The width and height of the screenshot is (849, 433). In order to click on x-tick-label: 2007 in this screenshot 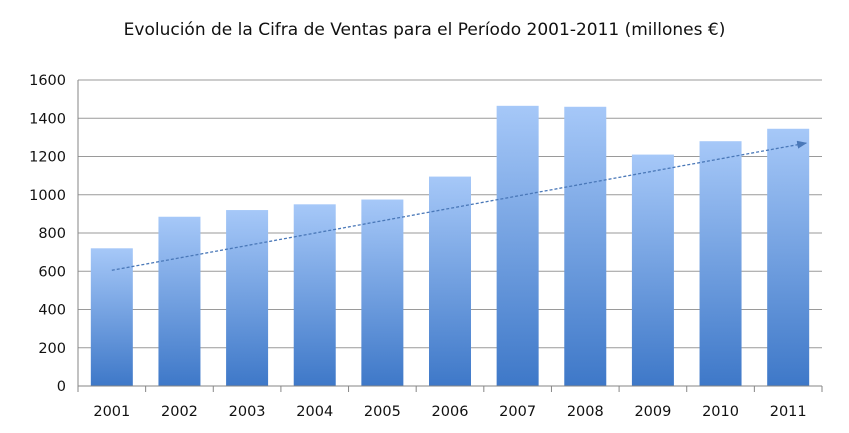, I will do `click(517, 412)`.